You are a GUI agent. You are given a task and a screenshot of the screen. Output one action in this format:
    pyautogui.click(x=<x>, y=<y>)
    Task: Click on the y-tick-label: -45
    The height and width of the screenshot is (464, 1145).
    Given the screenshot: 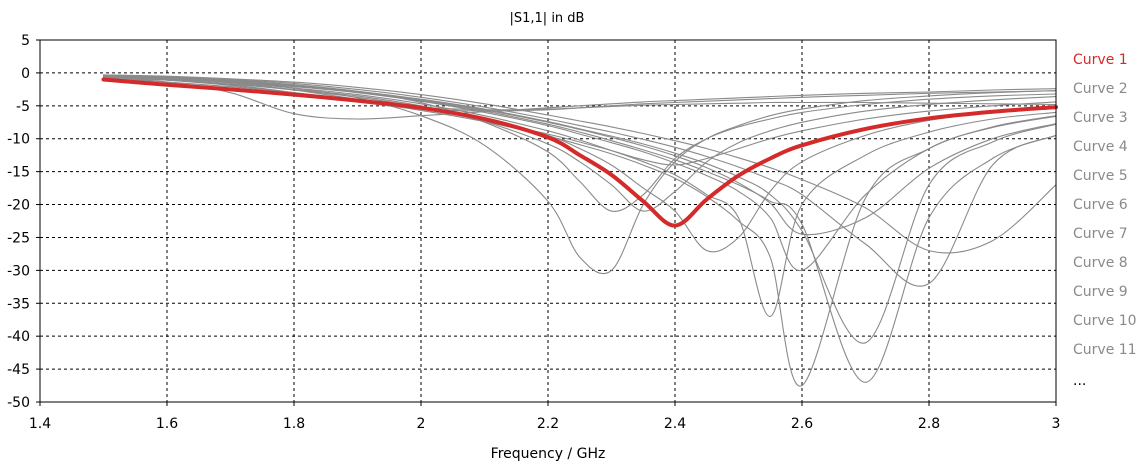 What is the action you would take?
    pyautogui.click(x=18, y=370)
    